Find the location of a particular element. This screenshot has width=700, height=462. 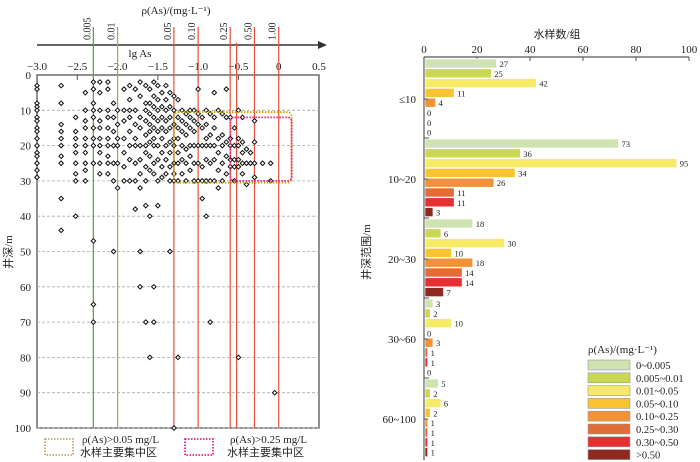

reference-line-label: 0.05 is located at coordinates (168, 32).